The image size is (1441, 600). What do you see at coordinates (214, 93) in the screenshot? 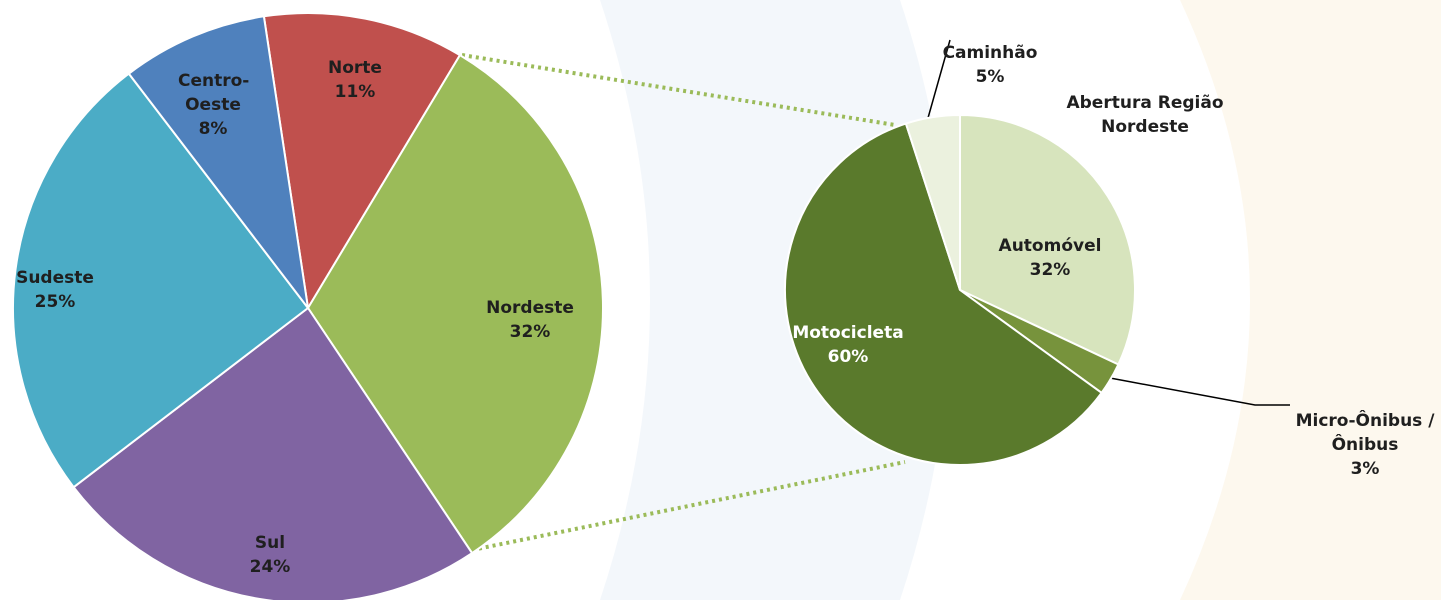
I see `category-label: Centro-Oeste` at bounding box center [214, 93].